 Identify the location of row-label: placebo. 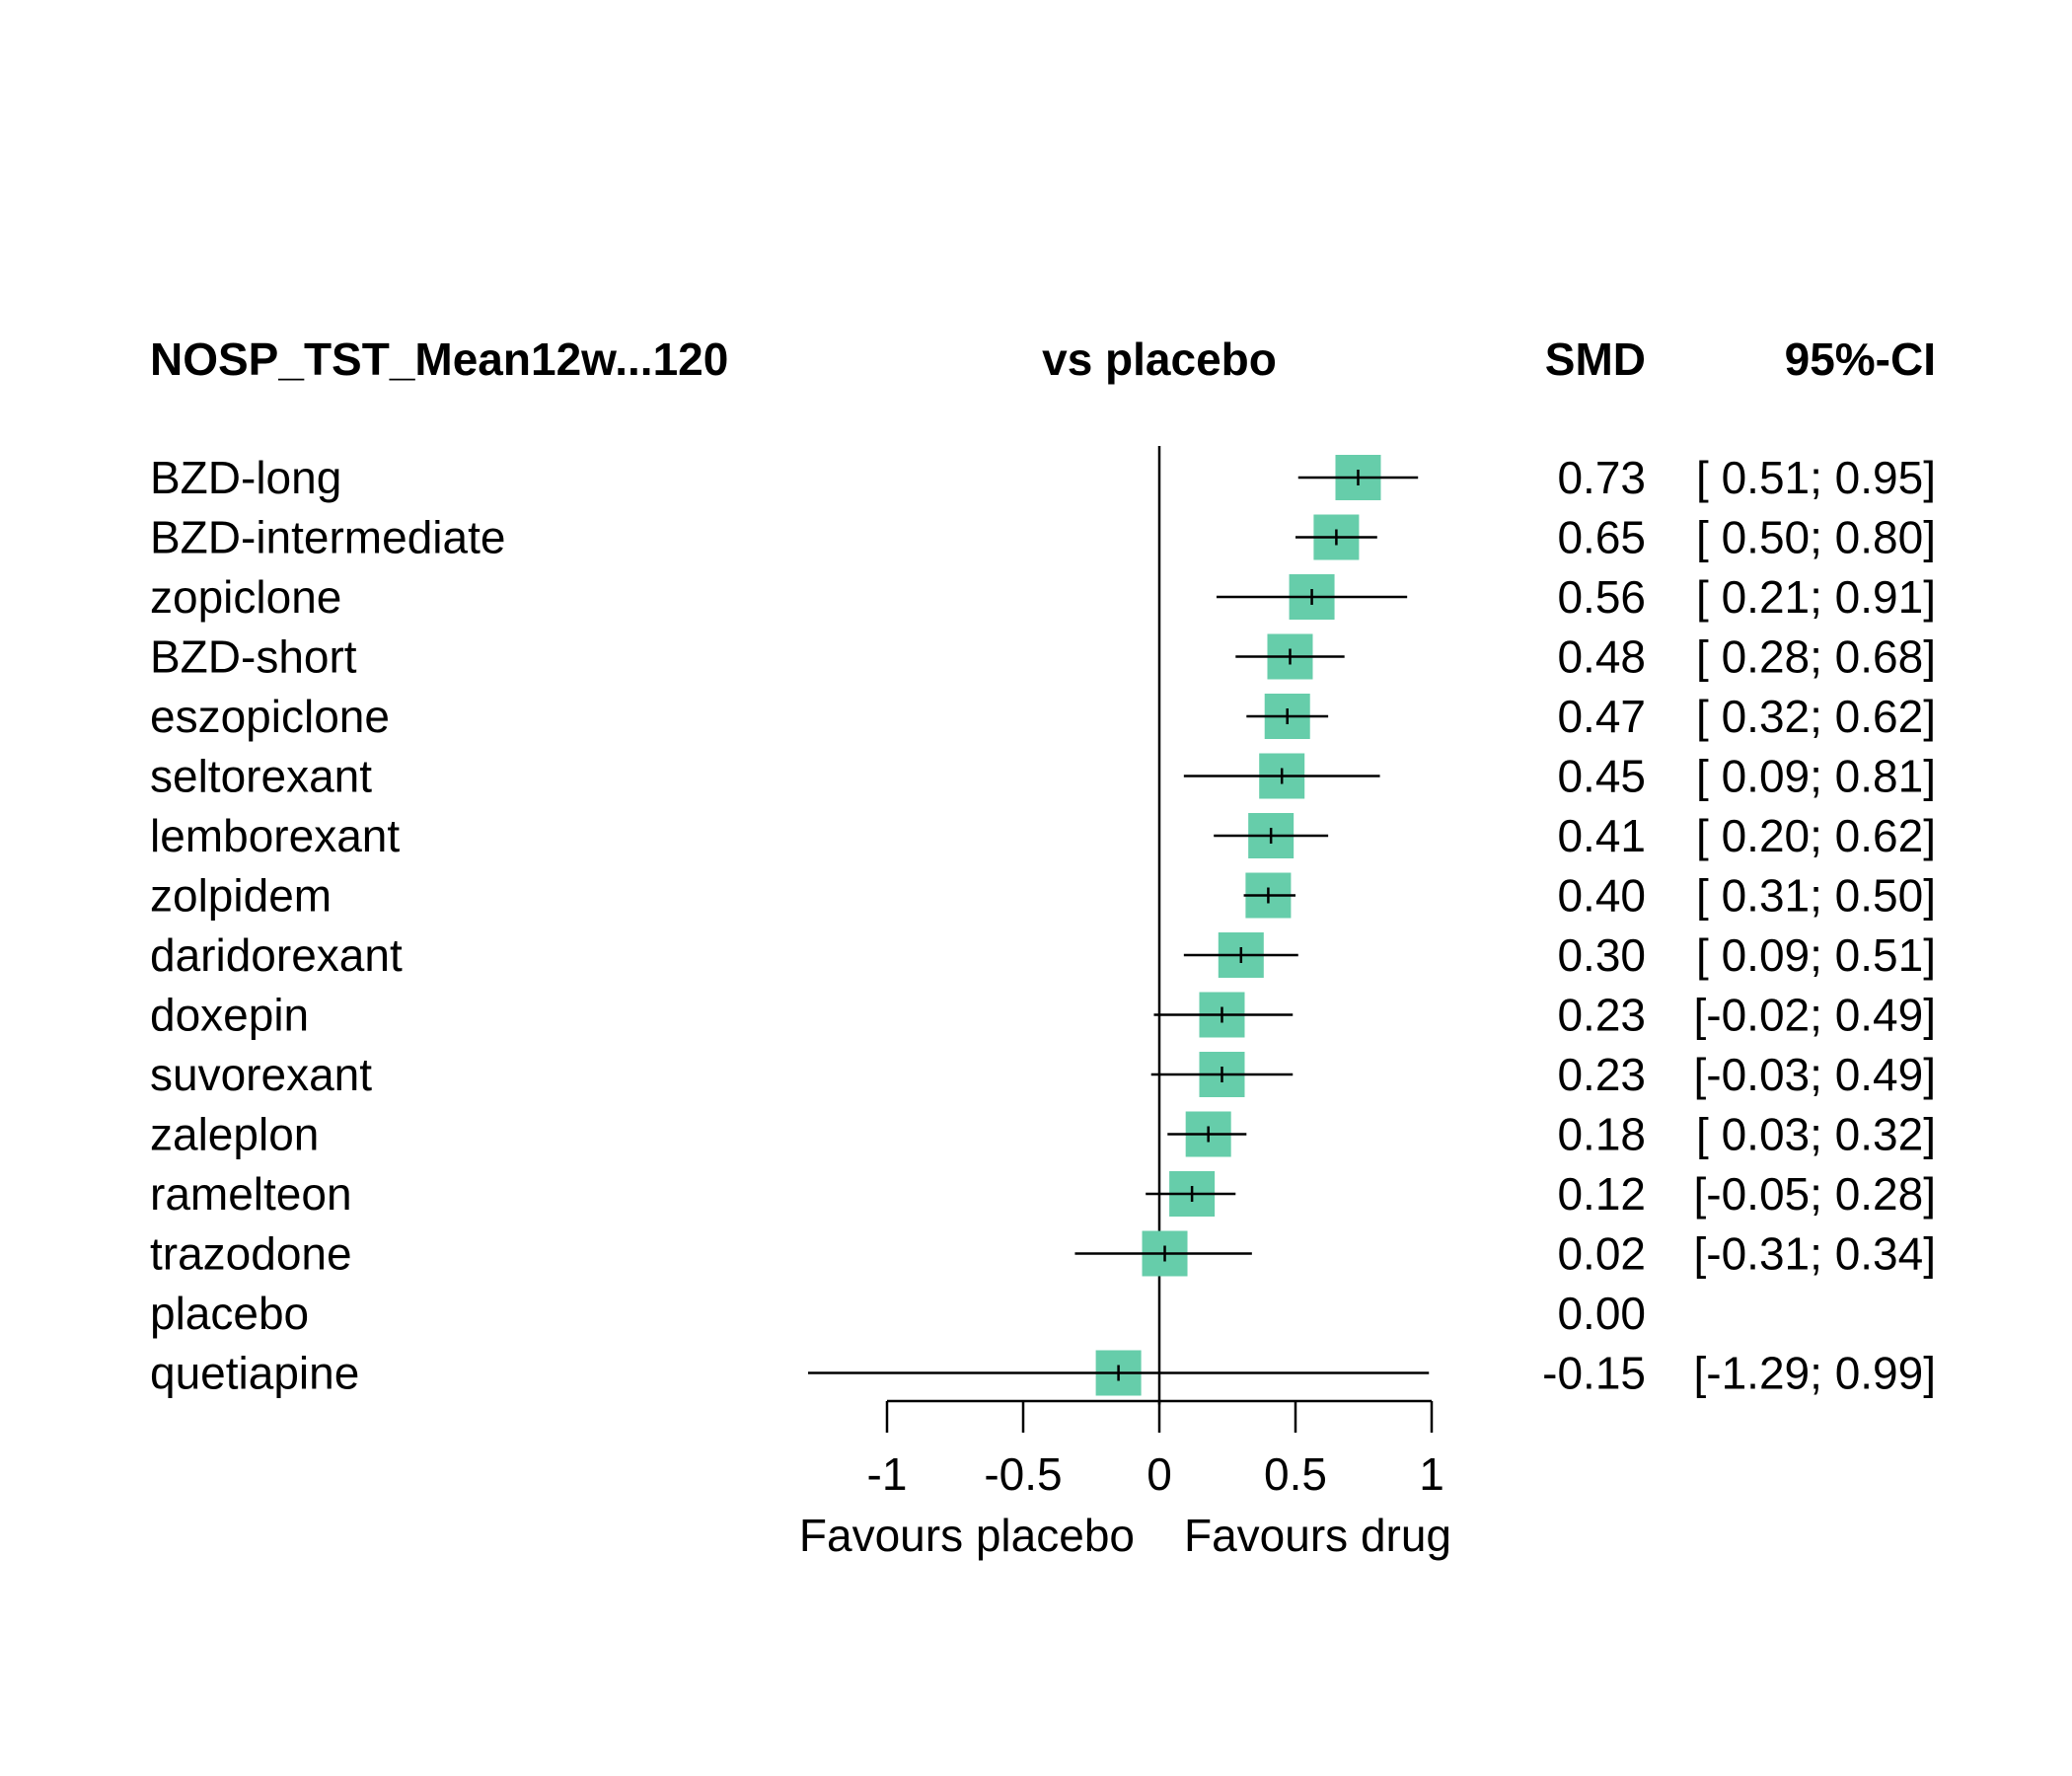
(230, 1313).